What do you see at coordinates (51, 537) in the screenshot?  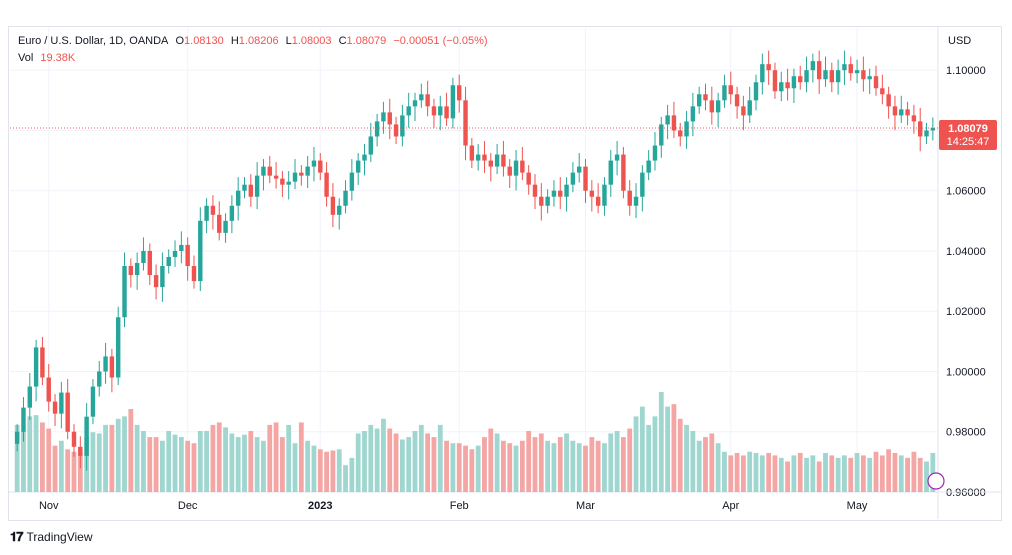 I see `tradingview-brand: 𝟏𝟕 TradingView` at bounding box center [51, 537].